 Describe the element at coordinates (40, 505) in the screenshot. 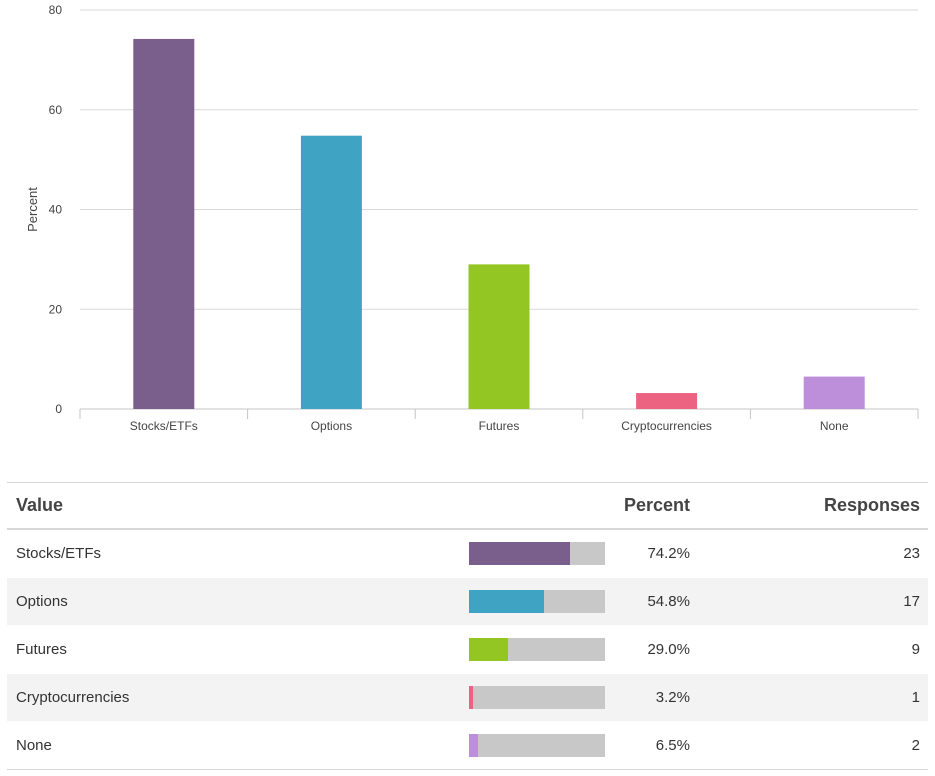

I see `header-value: Value` at that location.